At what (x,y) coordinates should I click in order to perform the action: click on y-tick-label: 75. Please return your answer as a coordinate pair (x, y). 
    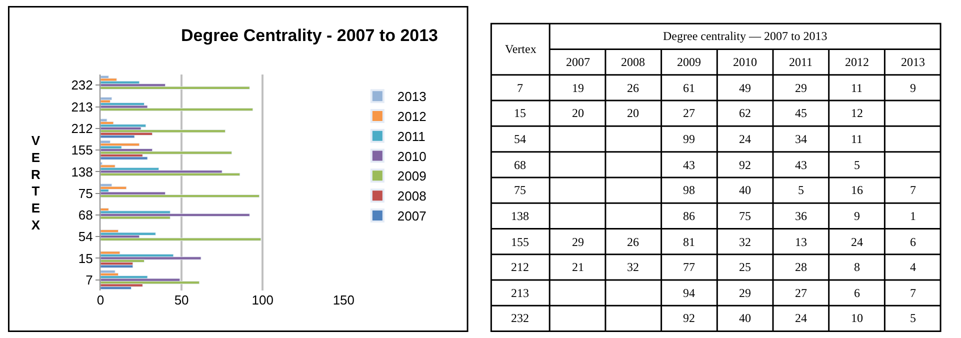
    Looking at the image, I should click on (520, 190).